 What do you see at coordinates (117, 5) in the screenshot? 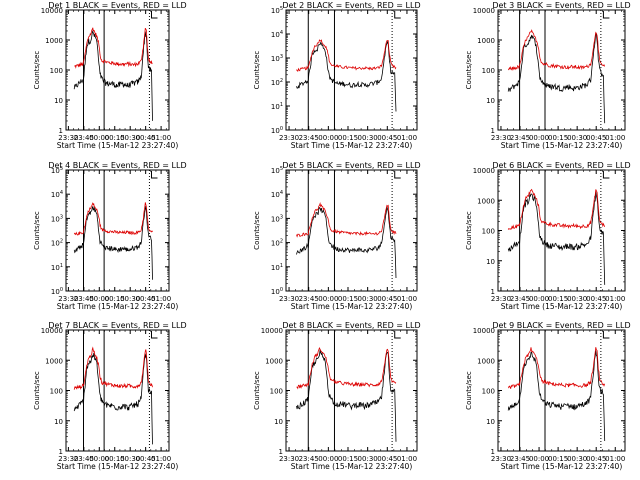
I see `panel-title: Det 1 BLACK = Events, RED = LLD` at bounding box center [117, 5].